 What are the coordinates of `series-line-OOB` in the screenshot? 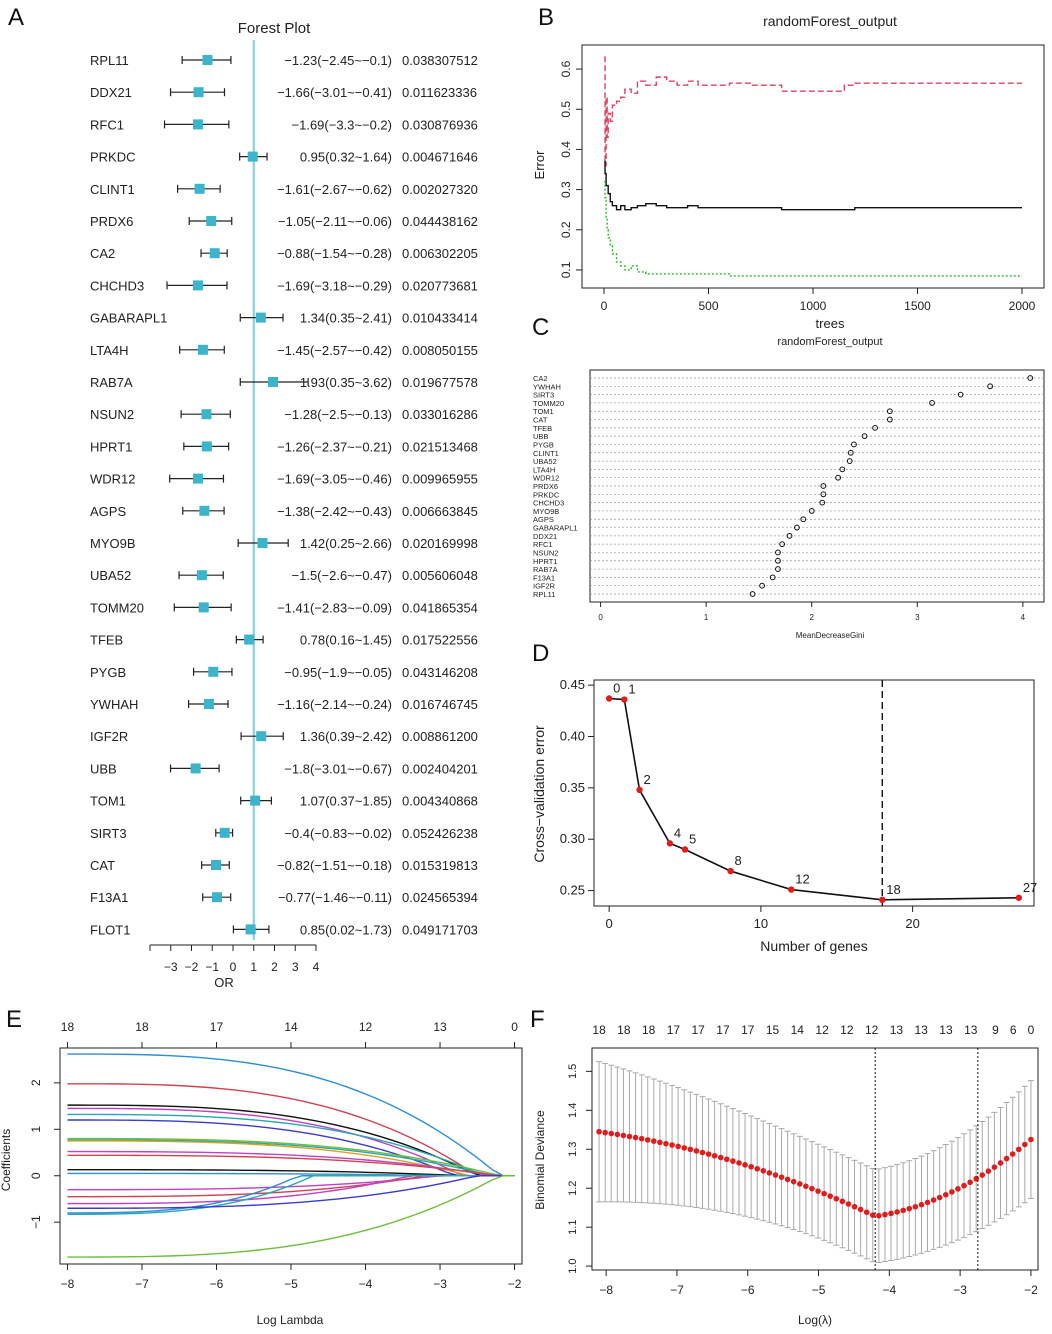 It's located at (813, 185).